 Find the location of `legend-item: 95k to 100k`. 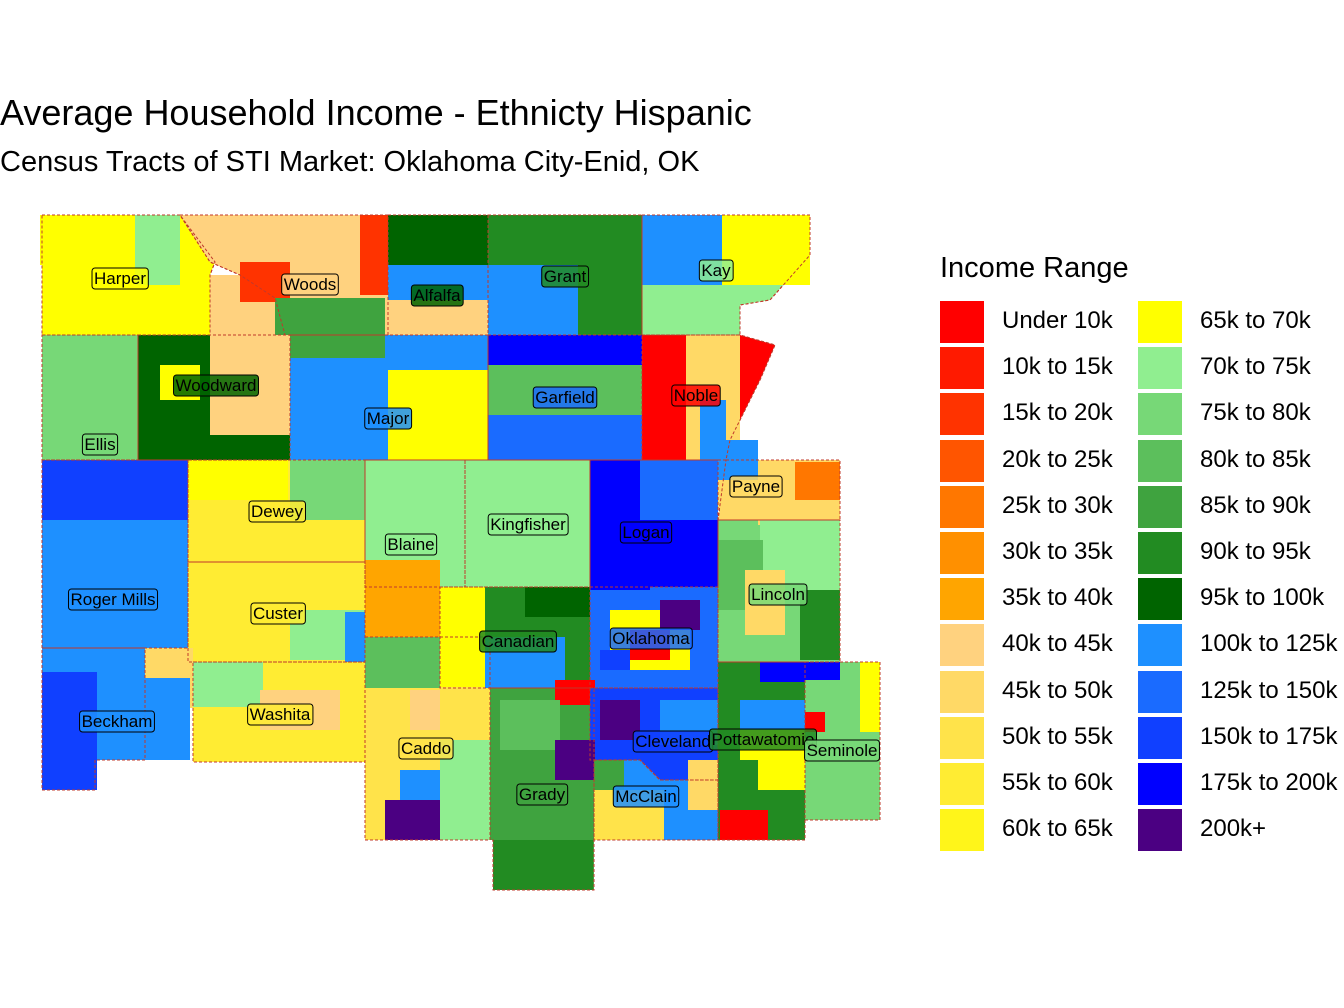

legend-item: 95k to 100k is located at coordinates (1238, 600).